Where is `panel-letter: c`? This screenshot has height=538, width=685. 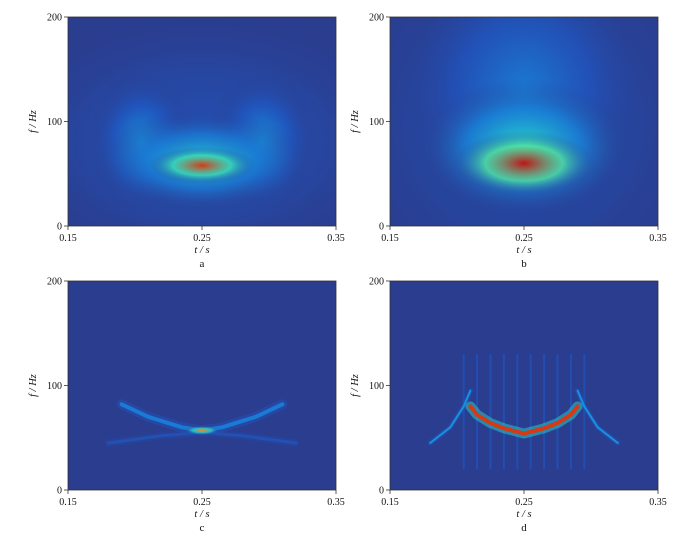 panel-letter: c is located at coordinates (202, 528).